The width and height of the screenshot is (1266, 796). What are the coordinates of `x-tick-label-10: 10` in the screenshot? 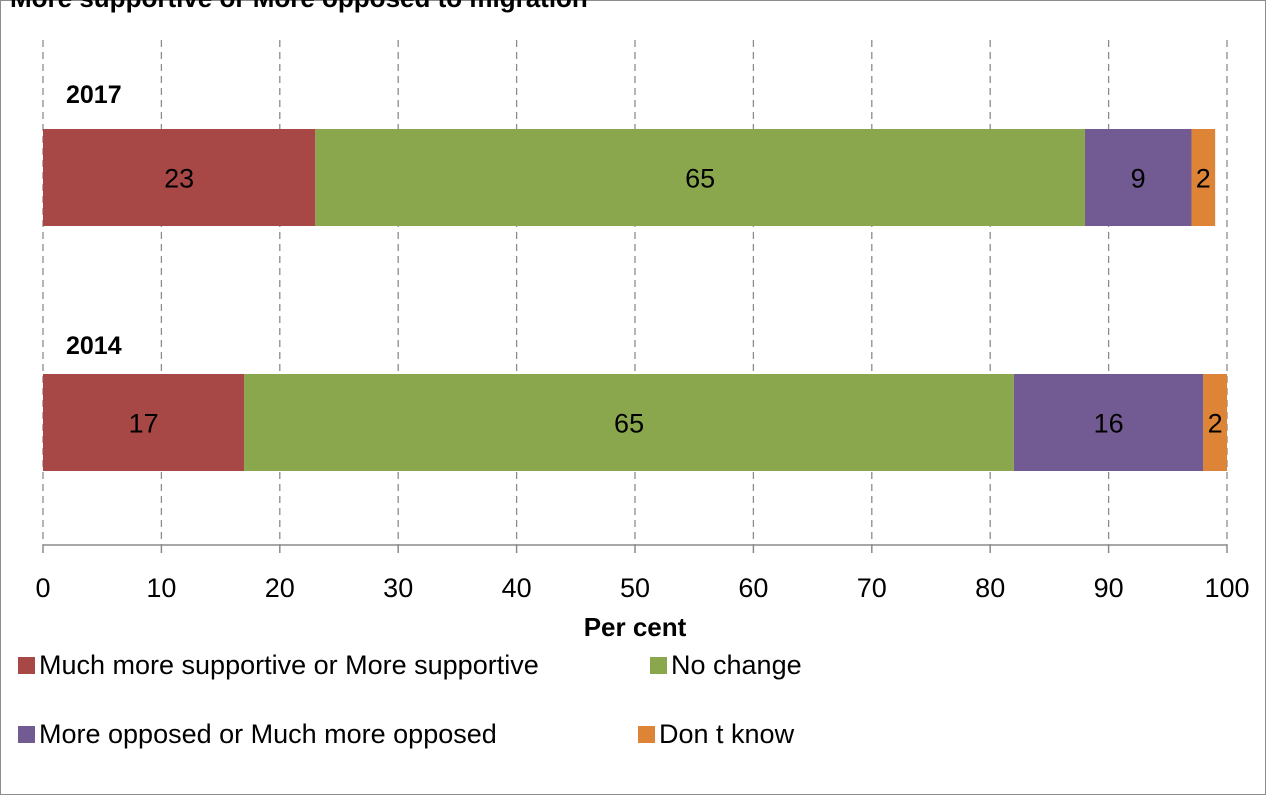 It's located at (161, 588).